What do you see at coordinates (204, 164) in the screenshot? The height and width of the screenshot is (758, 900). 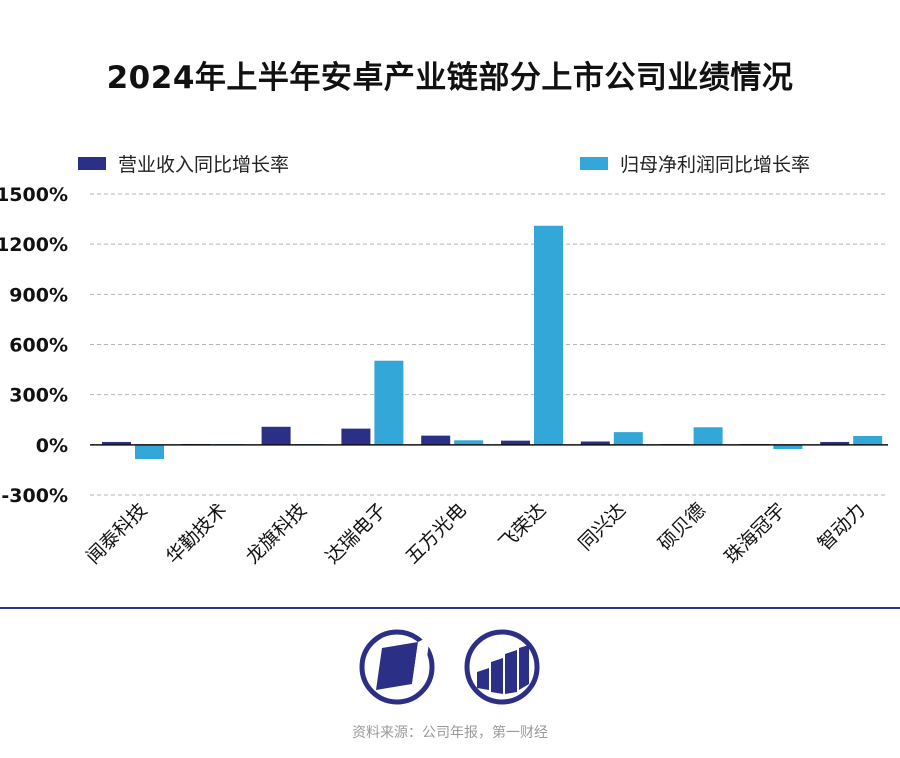 I see `legend-label-revenue: 营业收入同比增长率` at bounding box center [204, 164].